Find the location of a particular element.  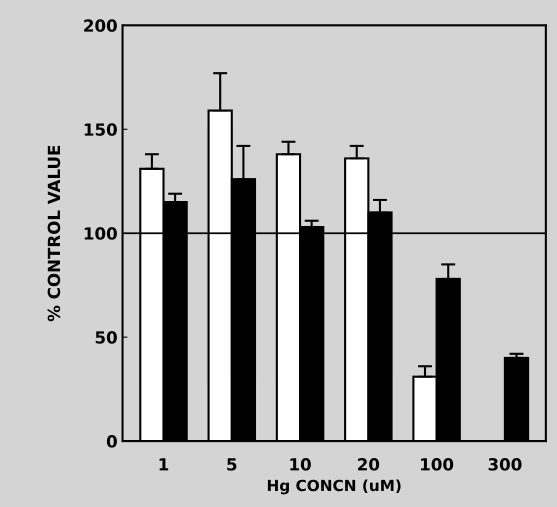

y-tick-label: 100 is located at coordinates (100, 233).